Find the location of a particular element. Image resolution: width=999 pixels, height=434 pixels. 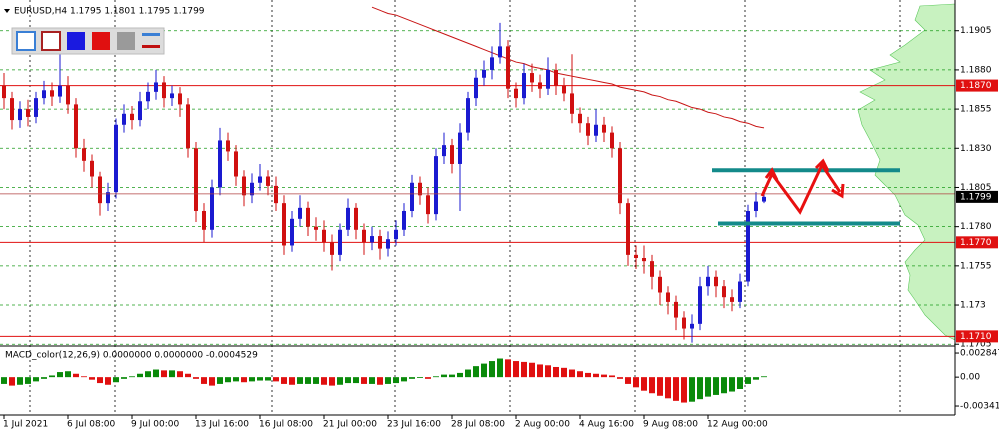

zigzag is located at coordinates (801, 188).